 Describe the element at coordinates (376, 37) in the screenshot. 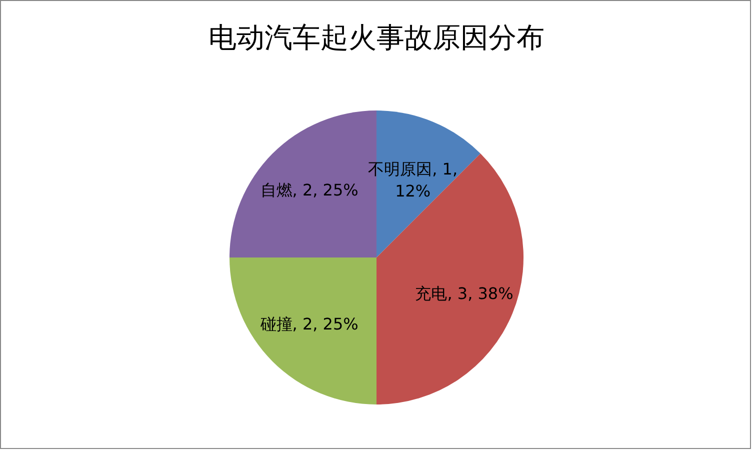

I see `chart-title: 电动汽车起火事故原因分布` at that location.